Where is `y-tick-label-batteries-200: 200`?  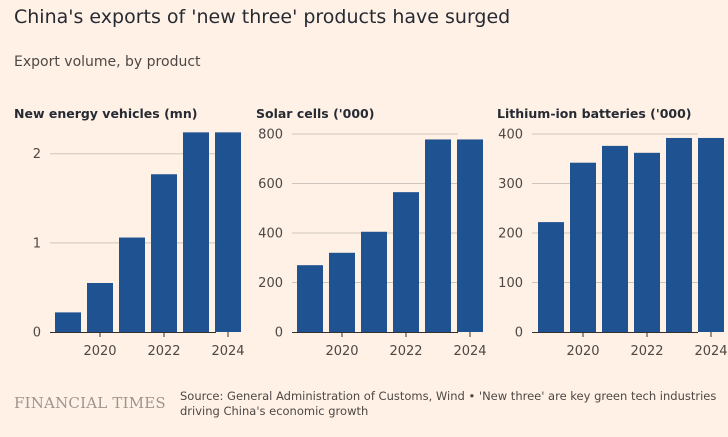
y-tick-label-batteries-200: 200 is located at coordinates (510, 234).